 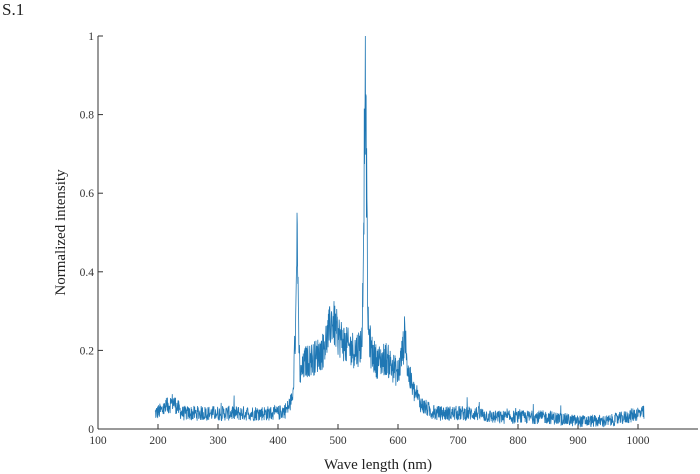 What do you see at coordinates (87, 116) in the screenshot?
I see `y-tick-label: 0.8` at bounding box center [87, 116].